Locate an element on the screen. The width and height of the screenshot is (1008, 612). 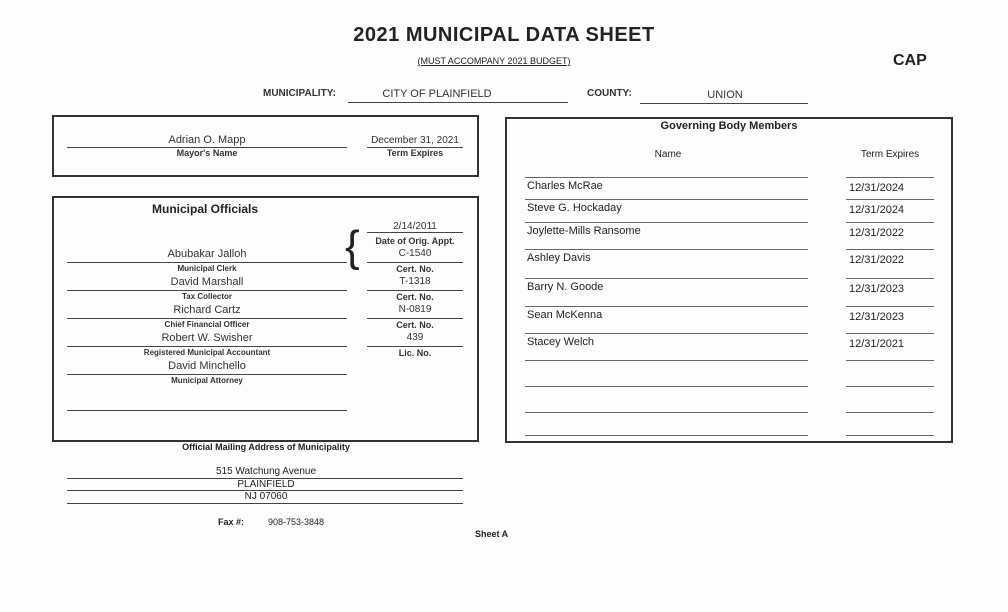
cap-label: CAP is located at coordinates (910, 60).